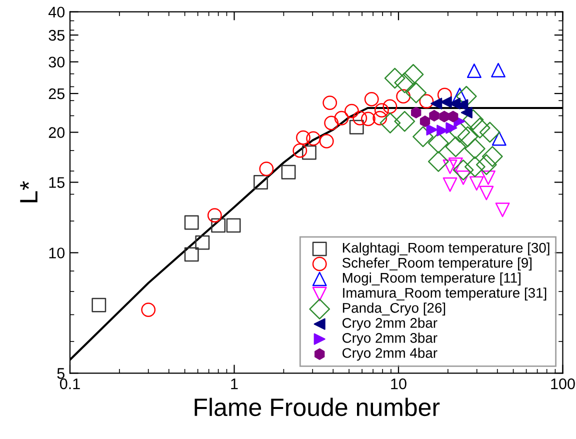 The width and height of the screenshot is (576, 439). Describe the element at coordinates (56, 94) in the screenshot. I see `y-tick-label: 25` at that location.